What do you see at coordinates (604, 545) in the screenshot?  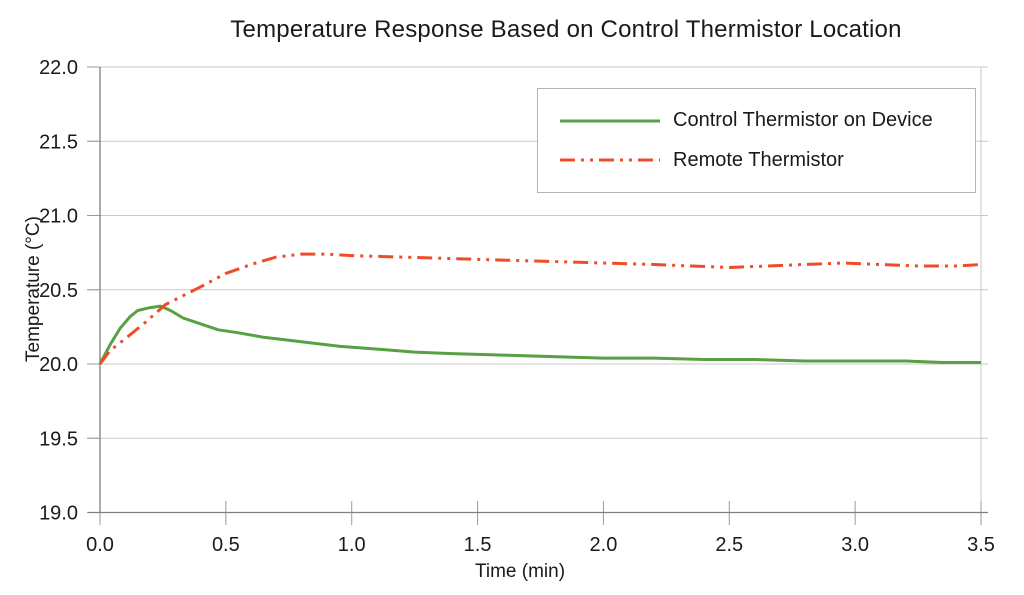 I see `x-tick-label: 2.0` at bounding box center [604, 545].